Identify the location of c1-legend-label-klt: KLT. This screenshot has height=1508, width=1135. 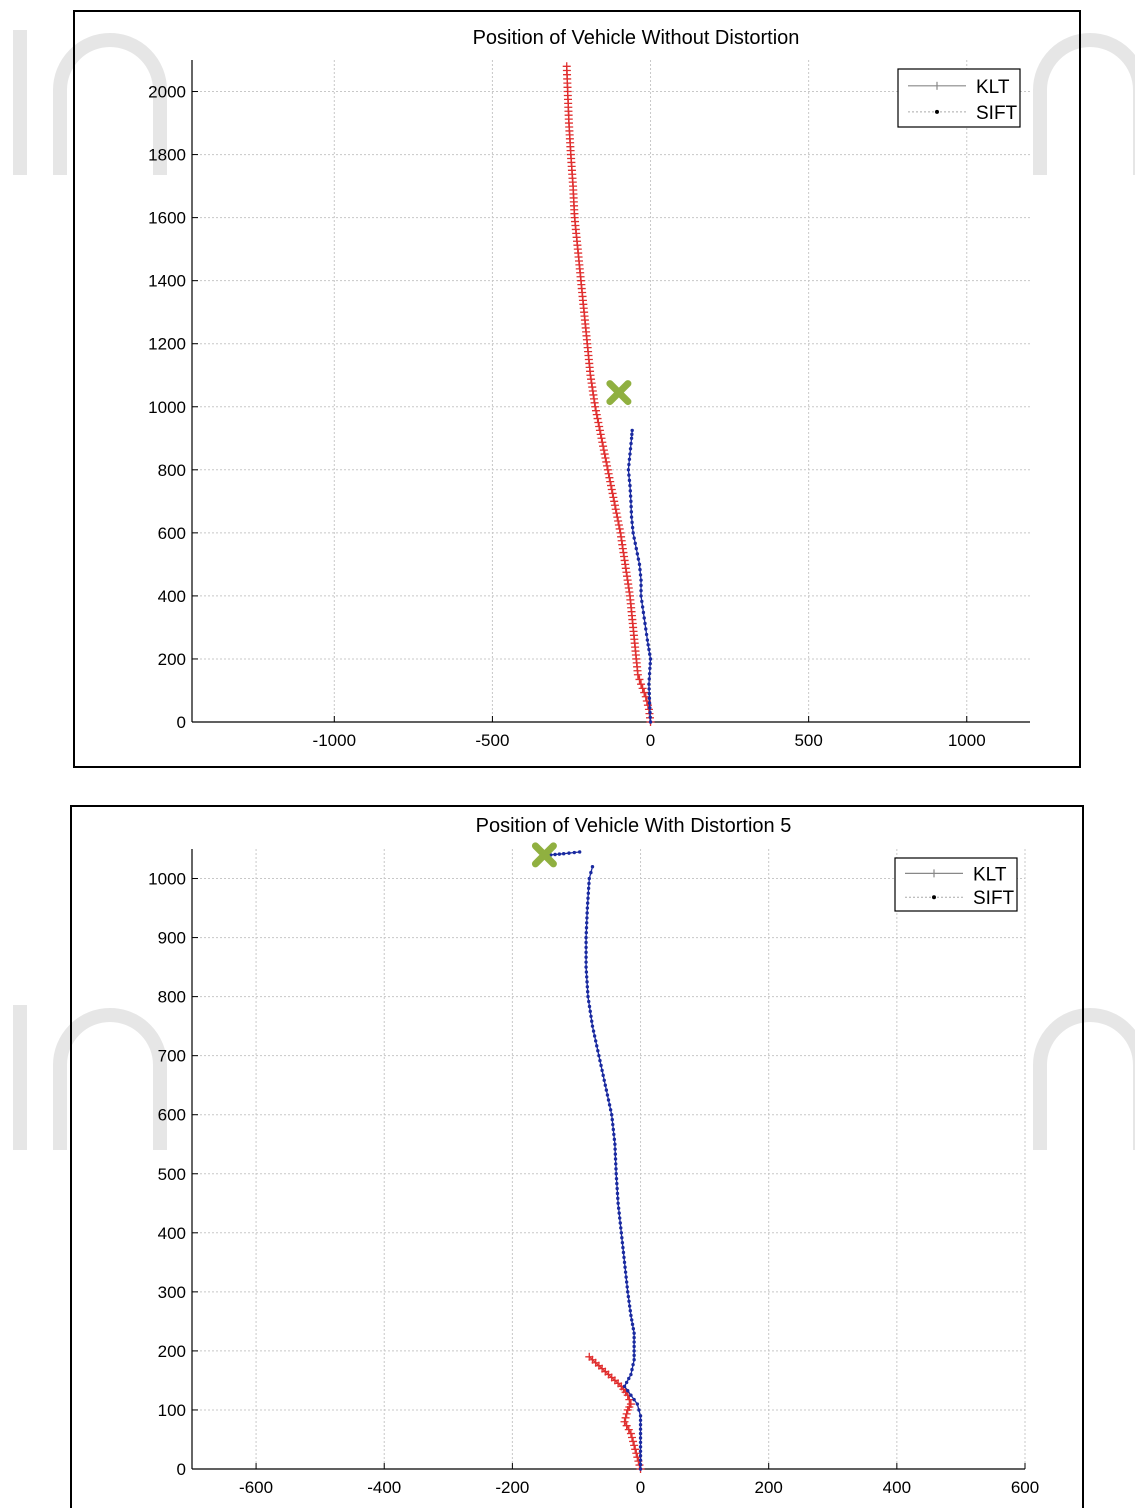
(993, 87).